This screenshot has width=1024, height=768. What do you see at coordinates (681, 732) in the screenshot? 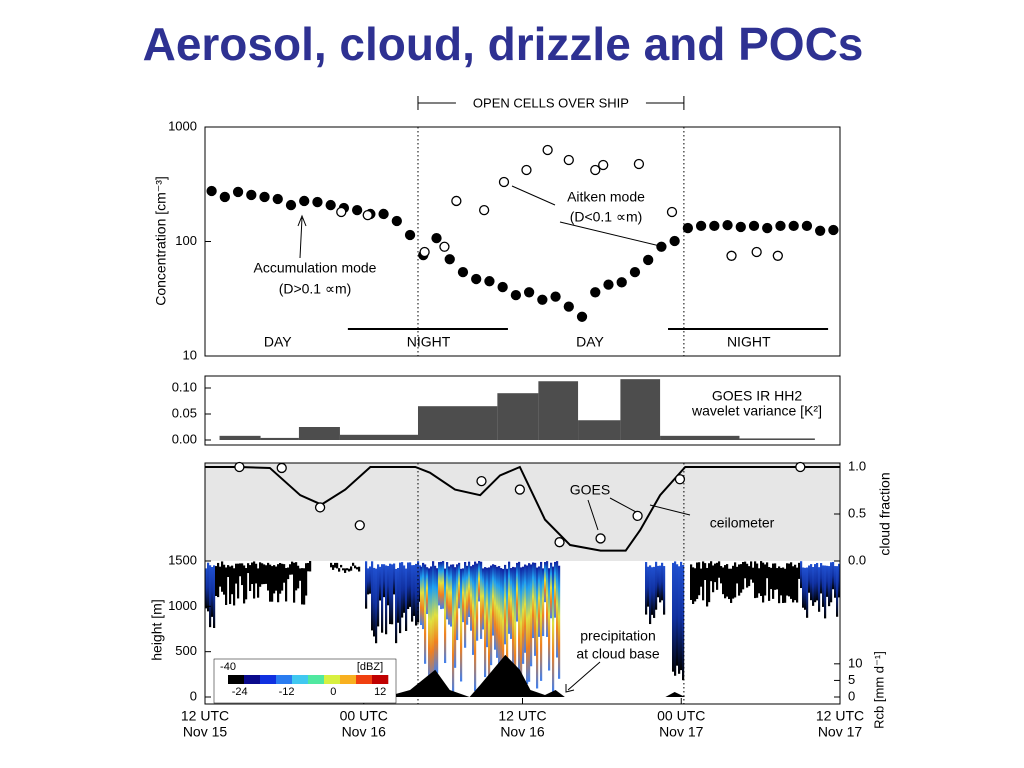
I see `x-tick-date: Nov 17` at bounding box center [681, 732].